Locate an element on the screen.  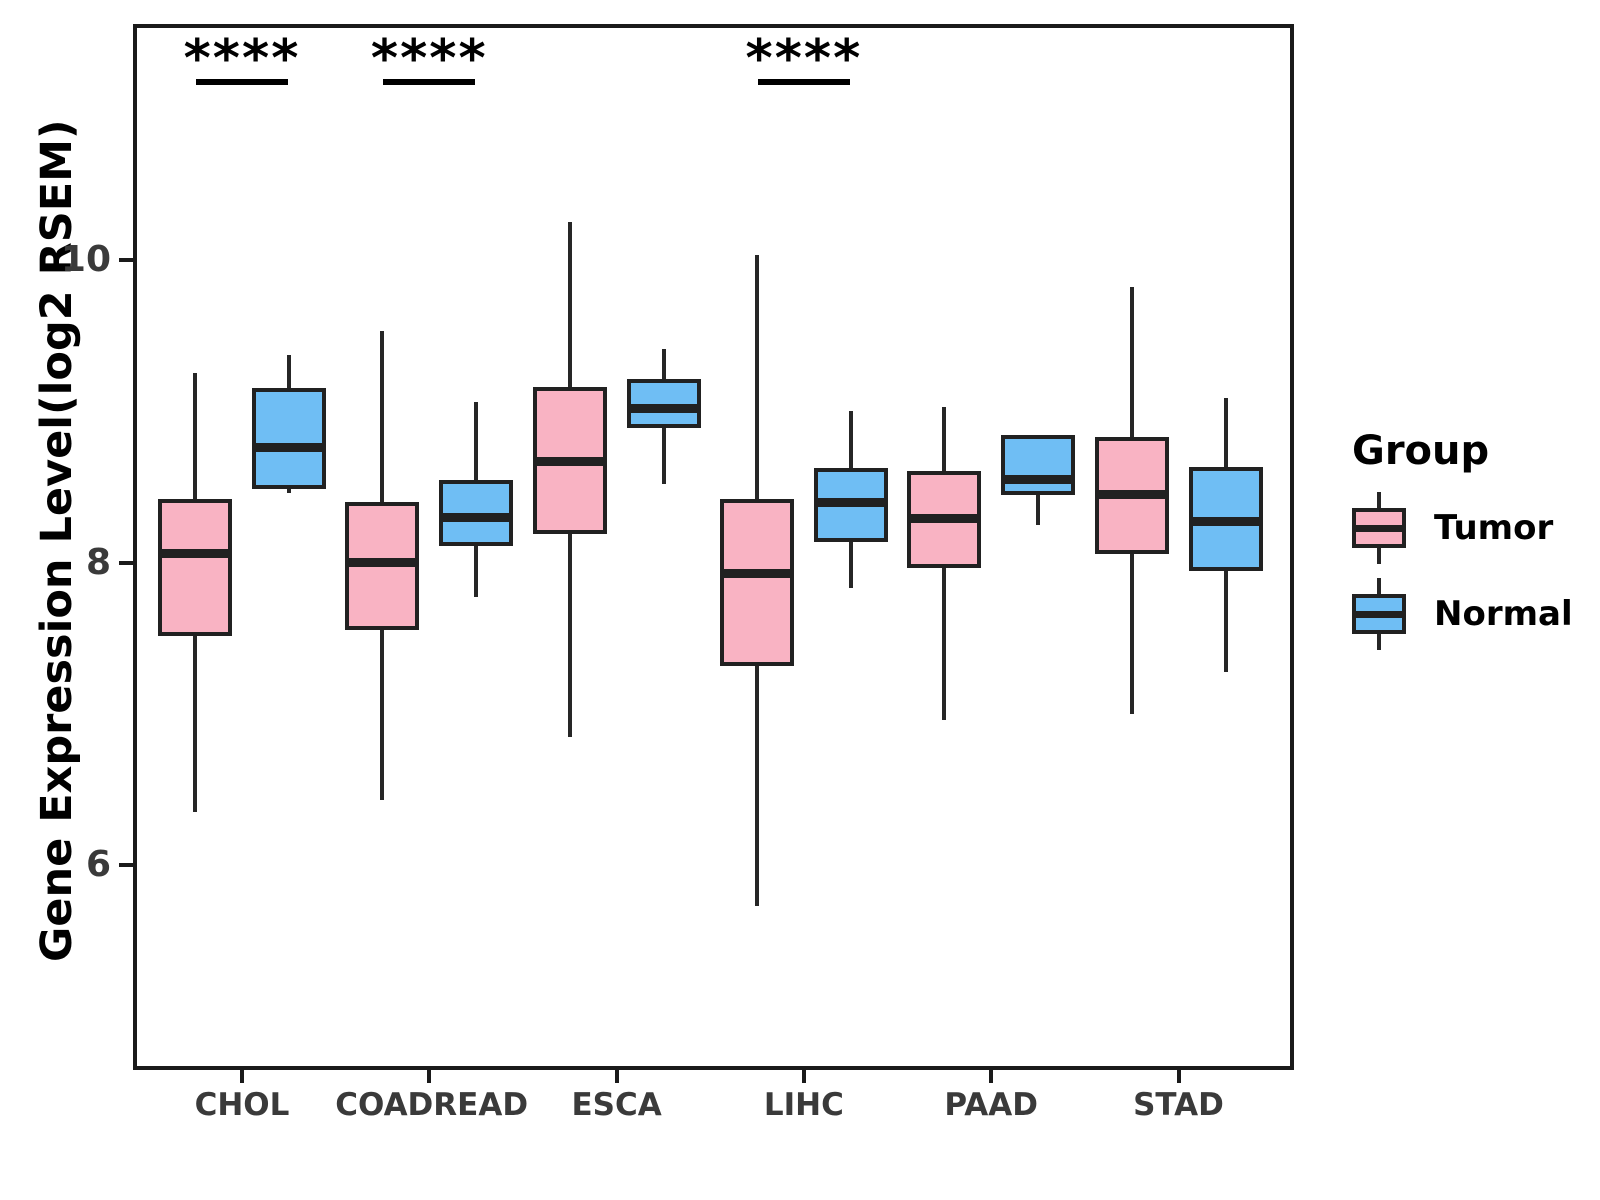
significance-stars-lihc: **** is located at coordinates (804, 59).